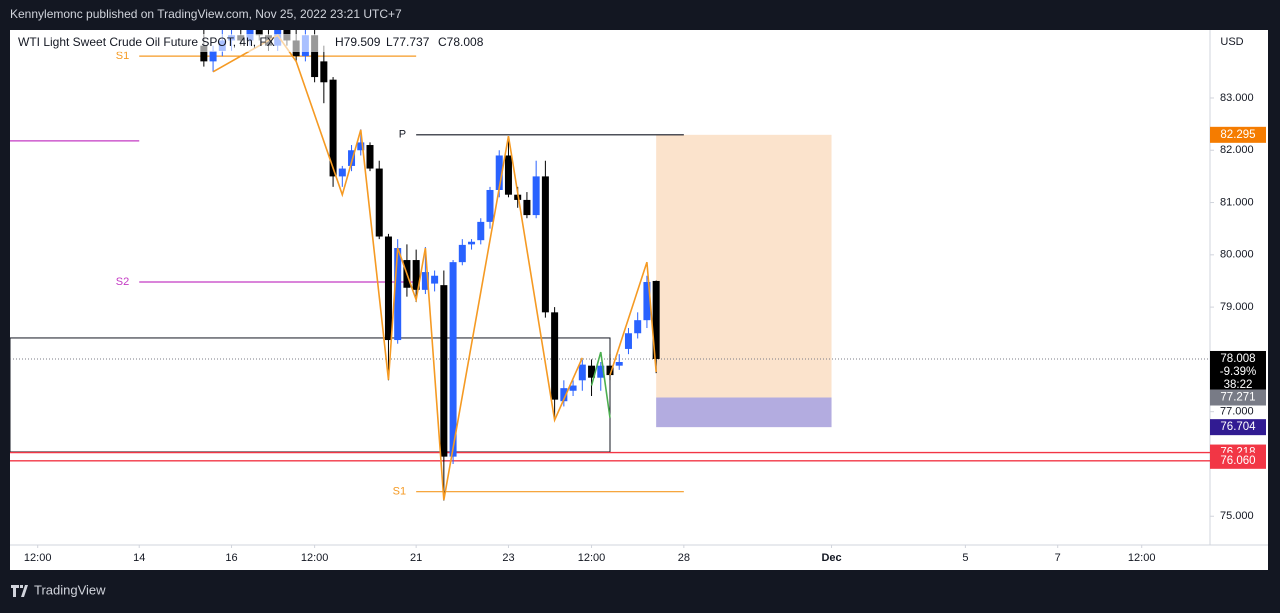 The width and height of the screenshot is (1280, 613). I want to click on price-label: 76.704, so click(1238, 427).